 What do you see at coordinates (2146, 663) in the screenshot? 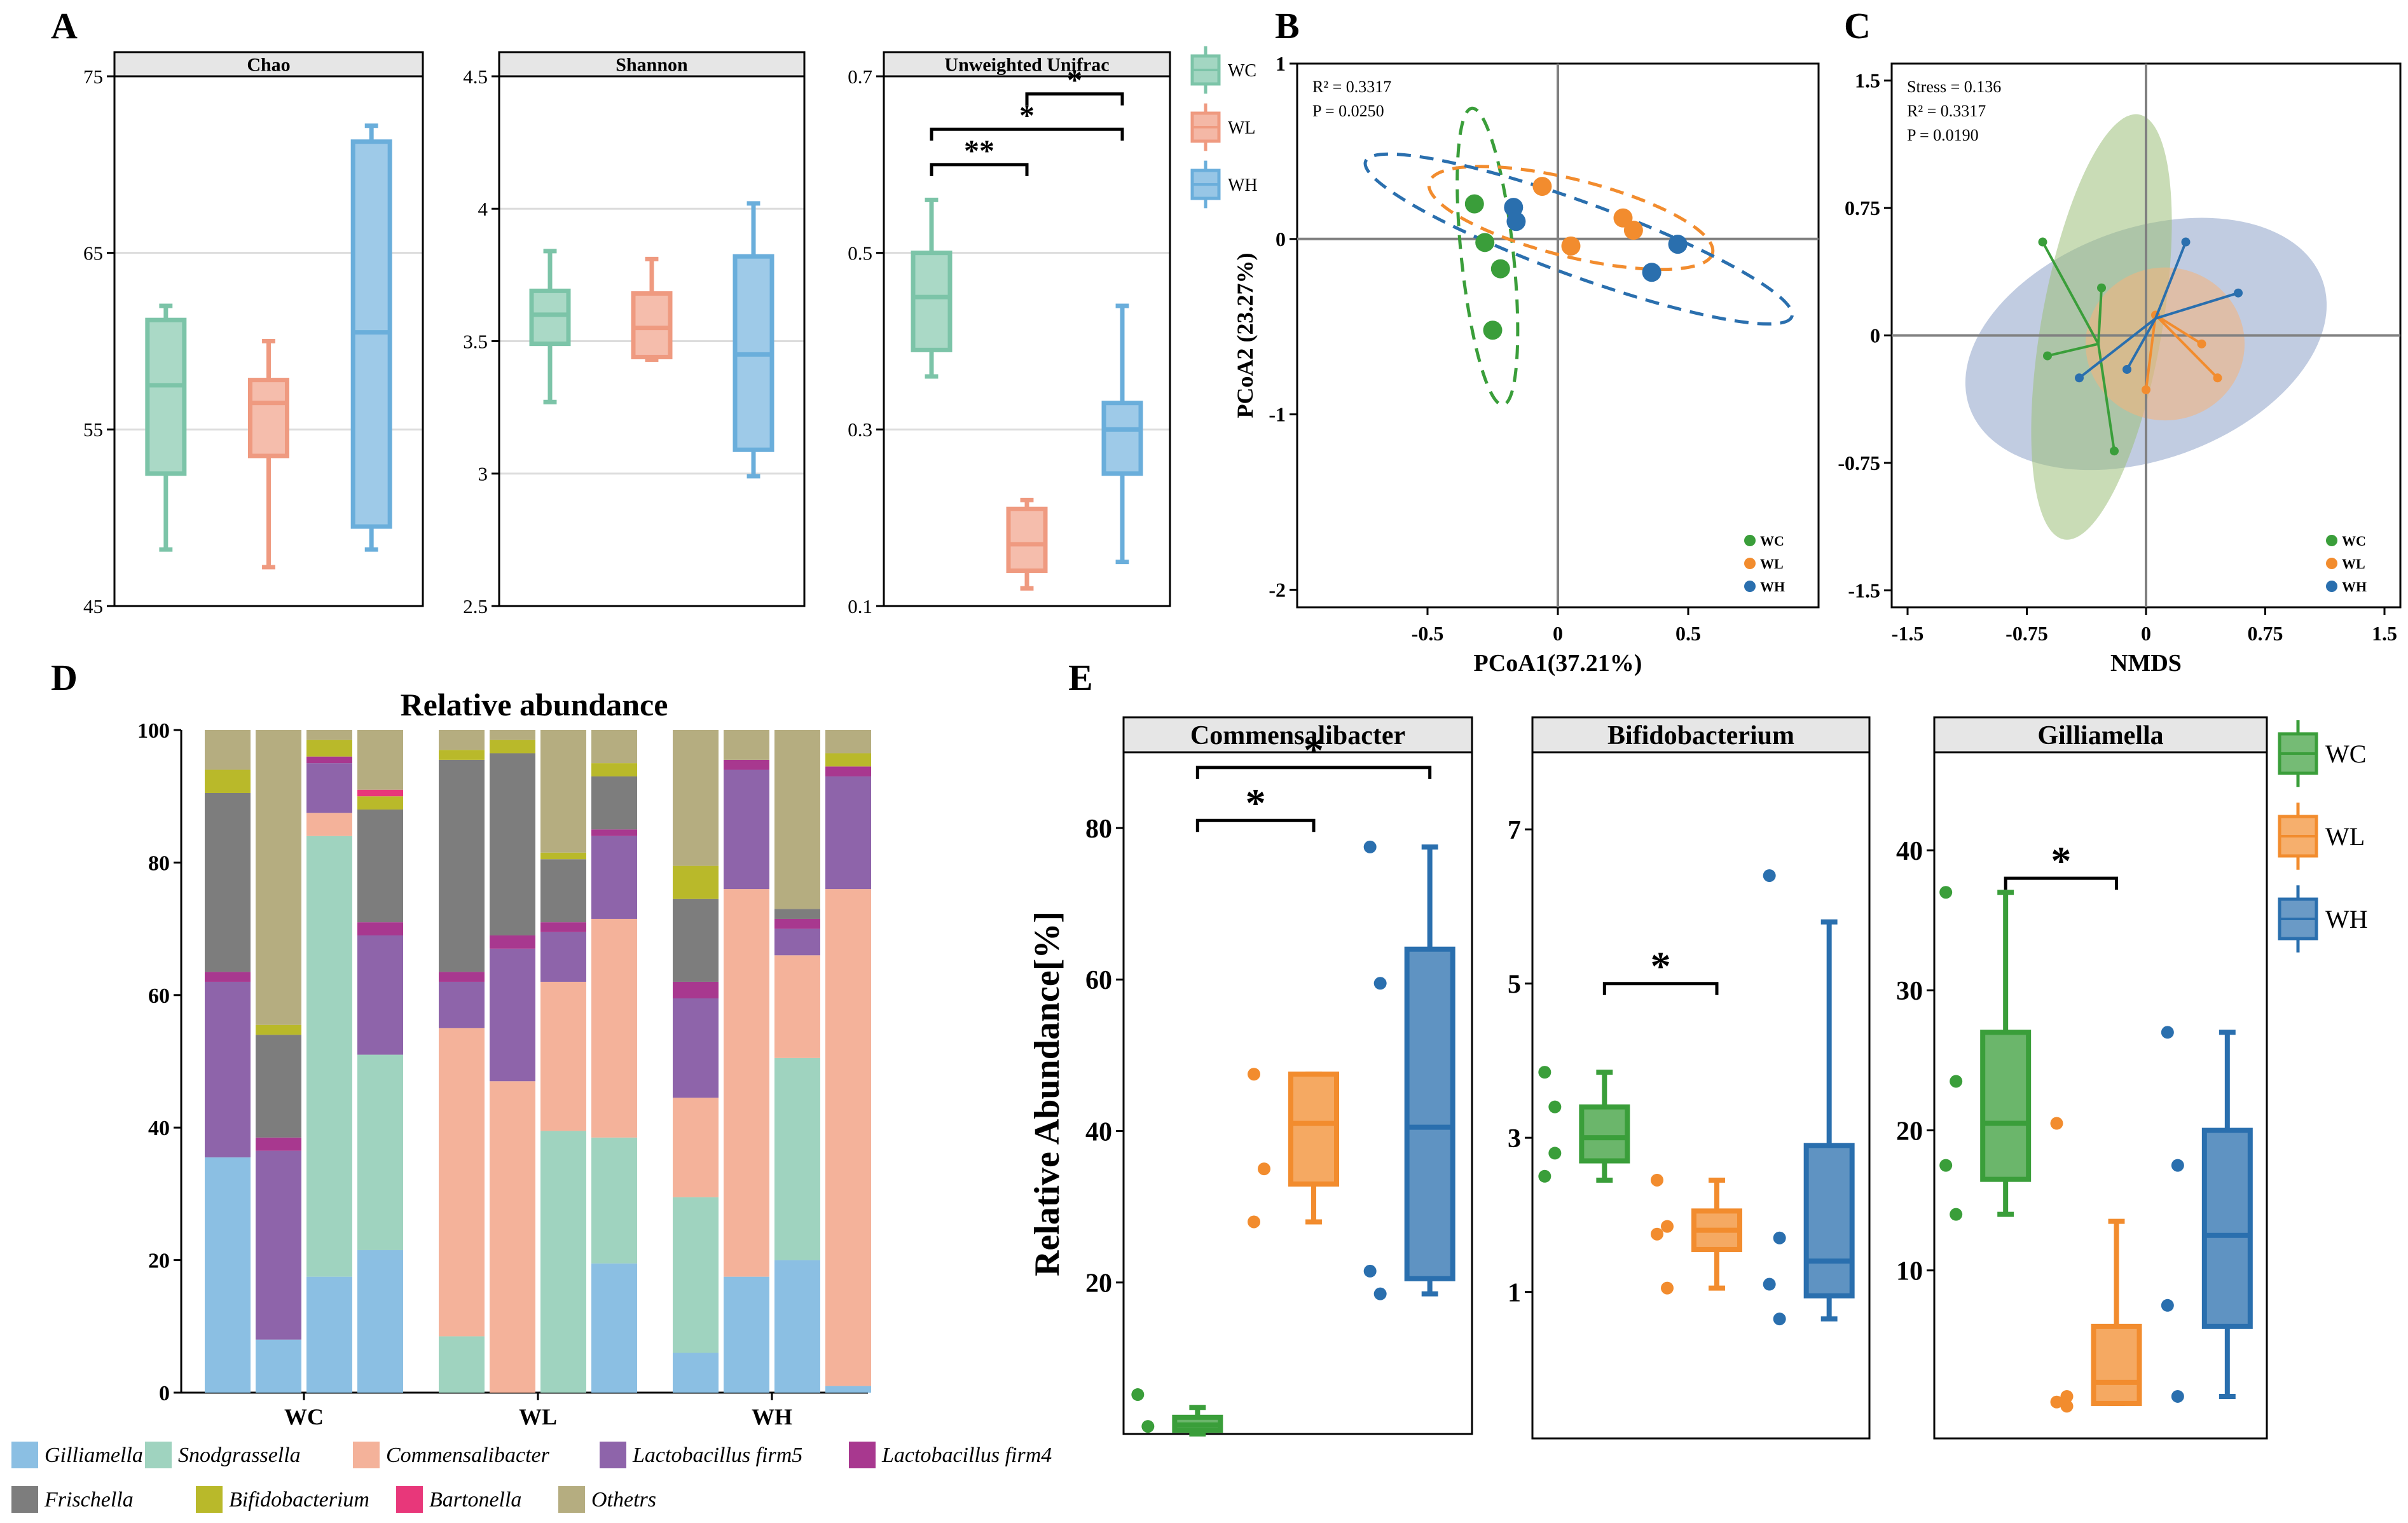
I see `x-axis-title: NMDS` at bounding box center [2146, 663].